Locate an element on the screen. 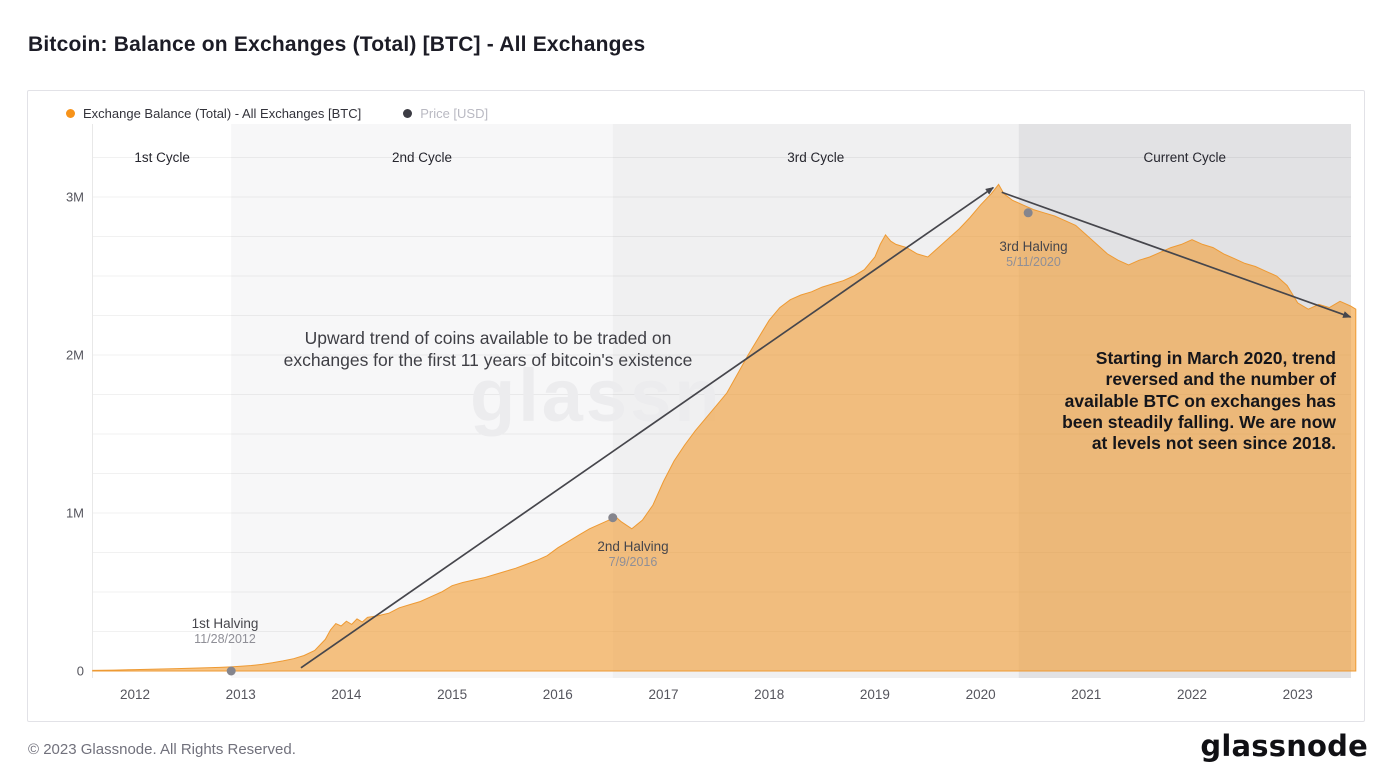 This screenshot has width=1394, height=784. legend-item-price-usd: Price [USD] is located at coordinates (445, 113).